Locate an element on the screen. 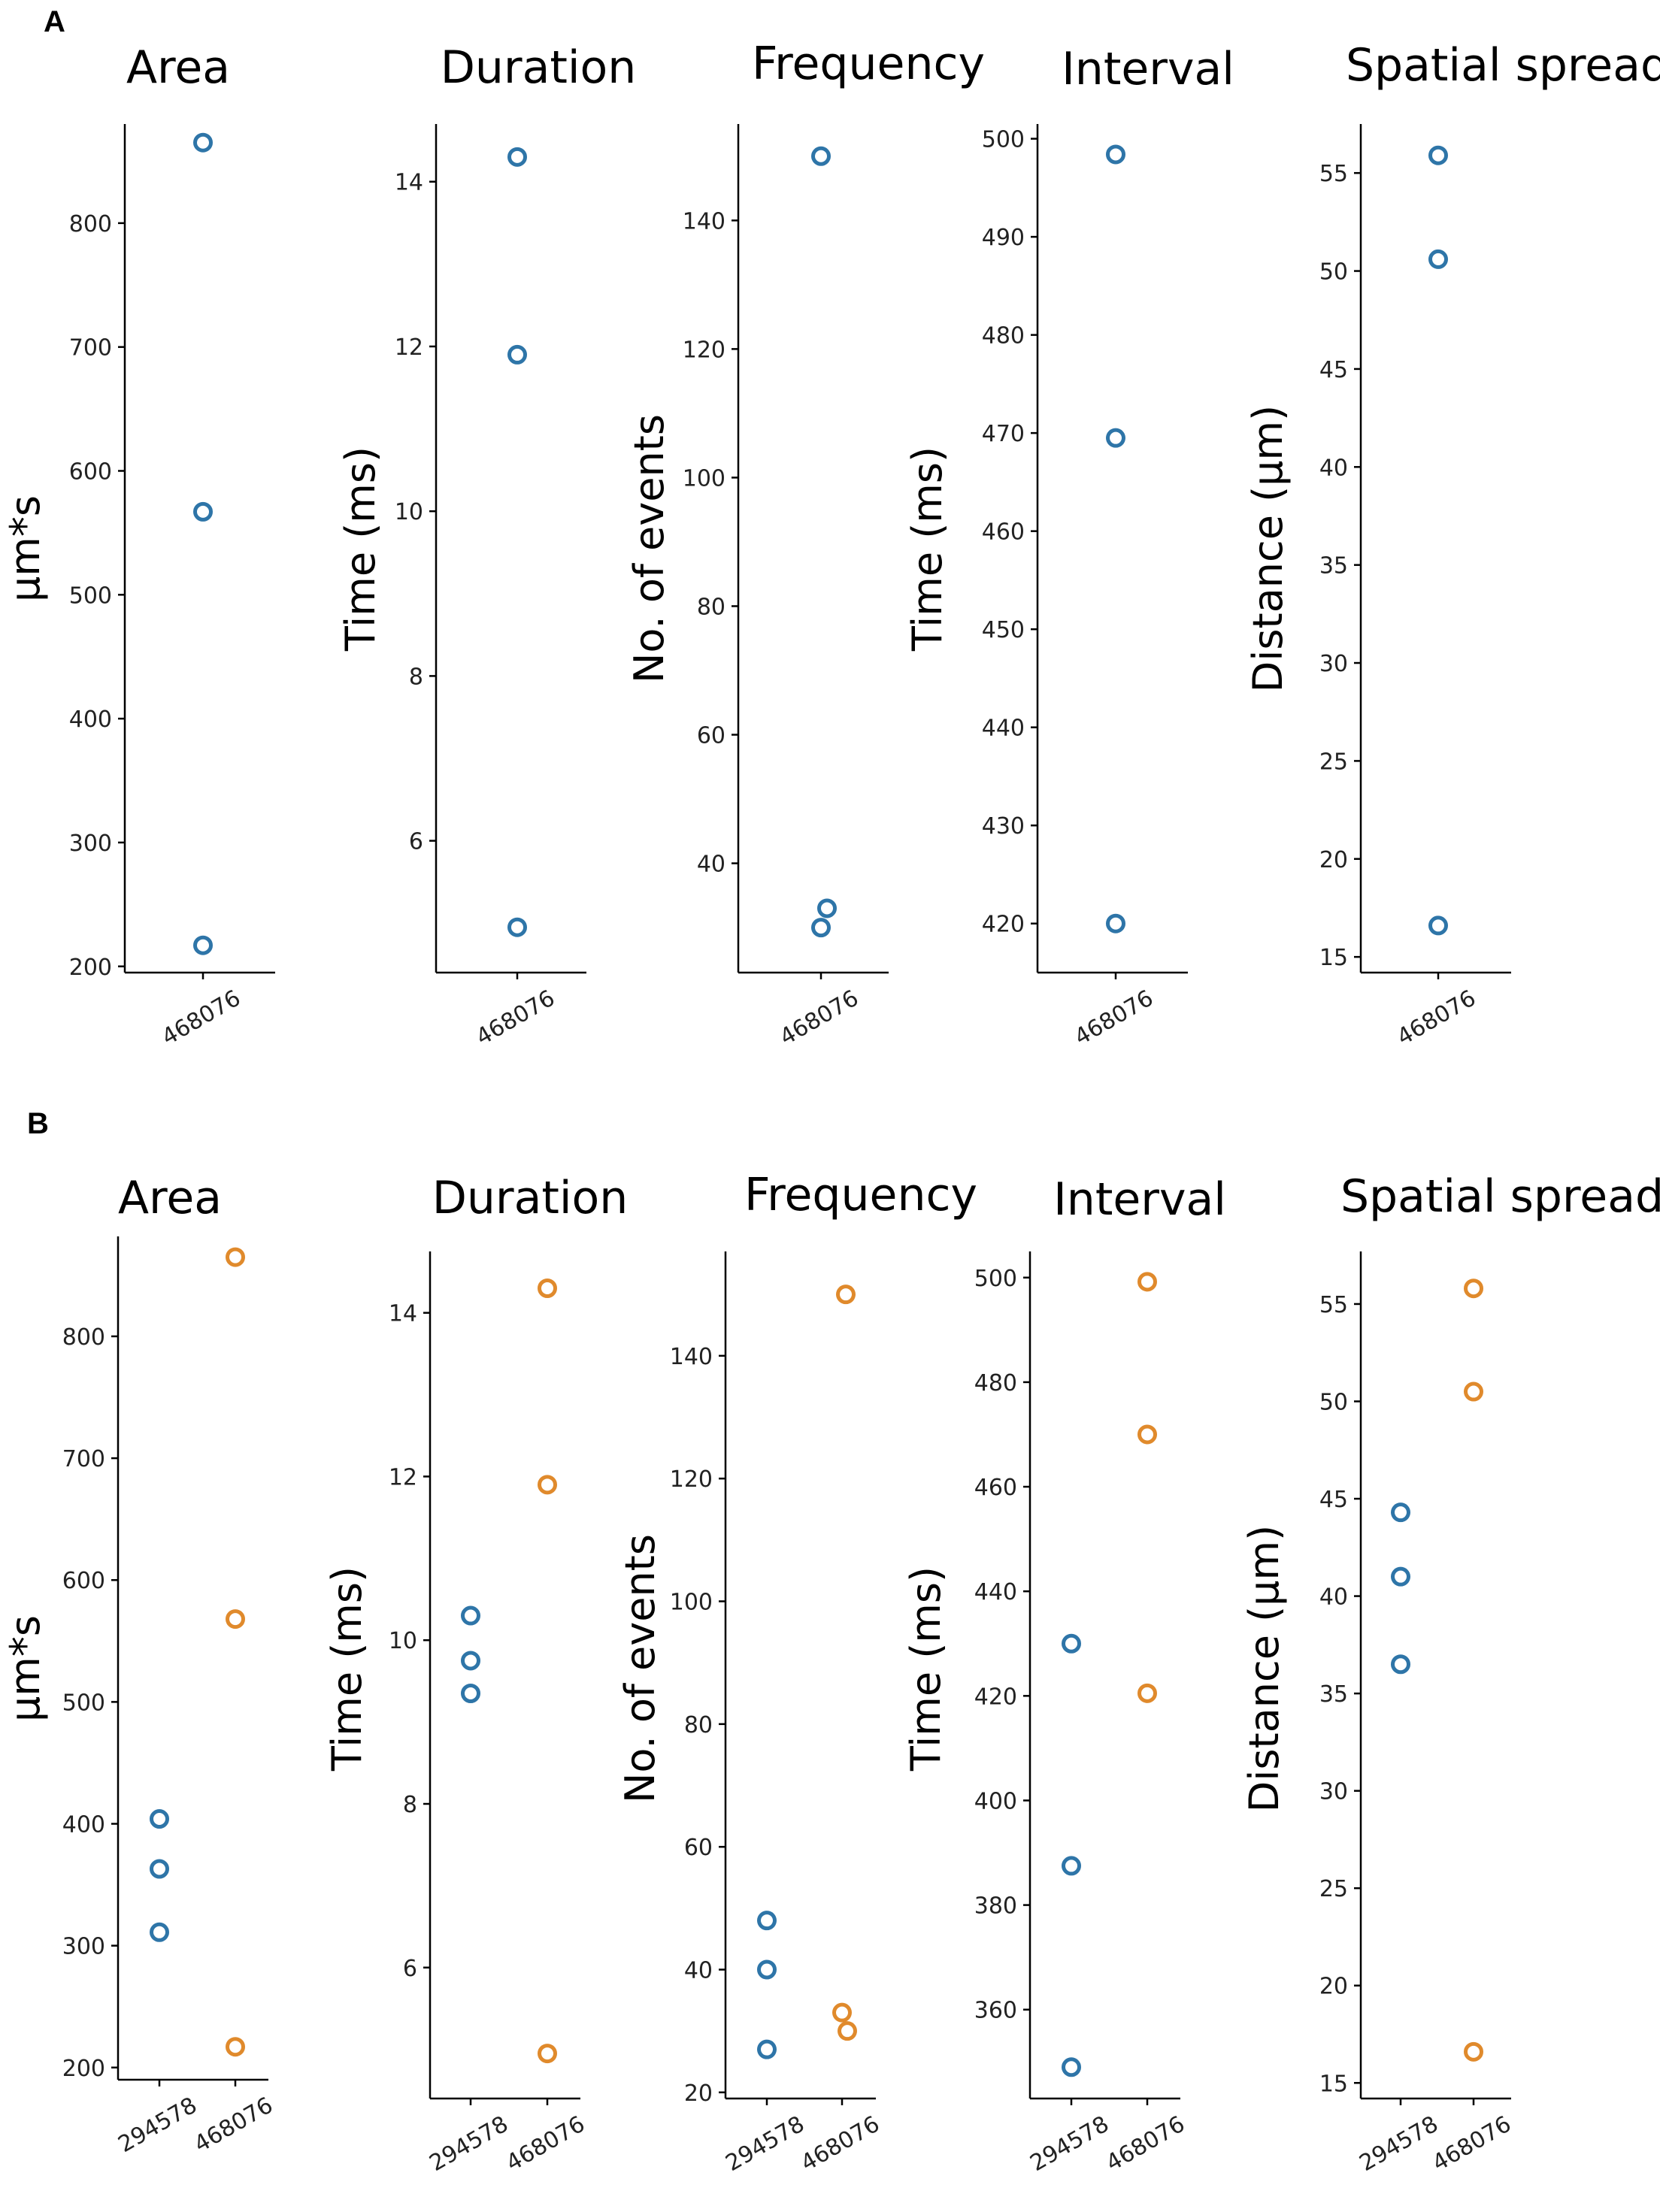  y-tick-label: 300 is located at coordinates (83, 1947).